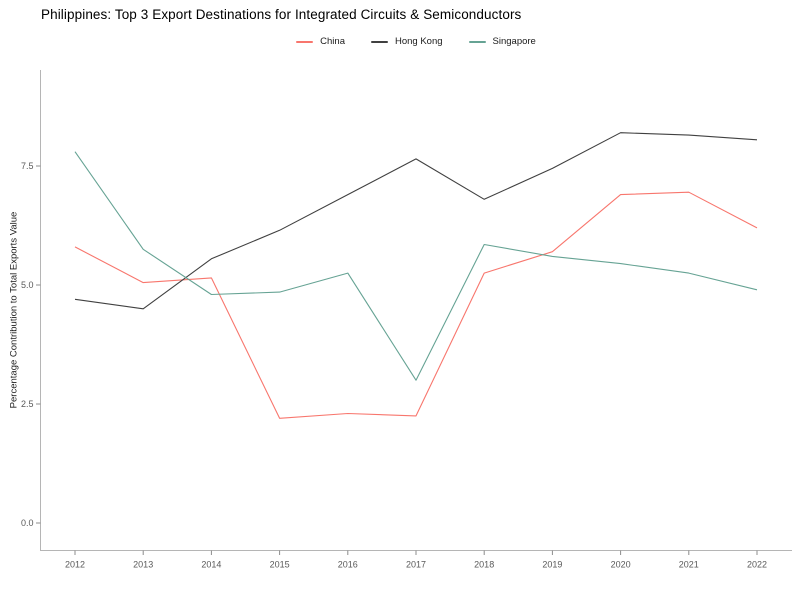  I want to click on x-tick-label: 2021, so click(689, 565).